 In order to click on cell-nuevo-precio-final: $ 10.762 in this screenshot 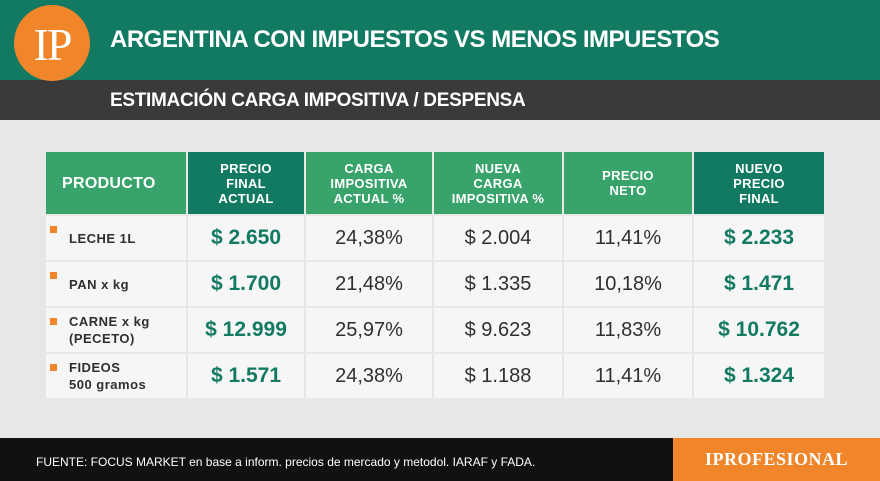, I will do `click(759, 330)`.